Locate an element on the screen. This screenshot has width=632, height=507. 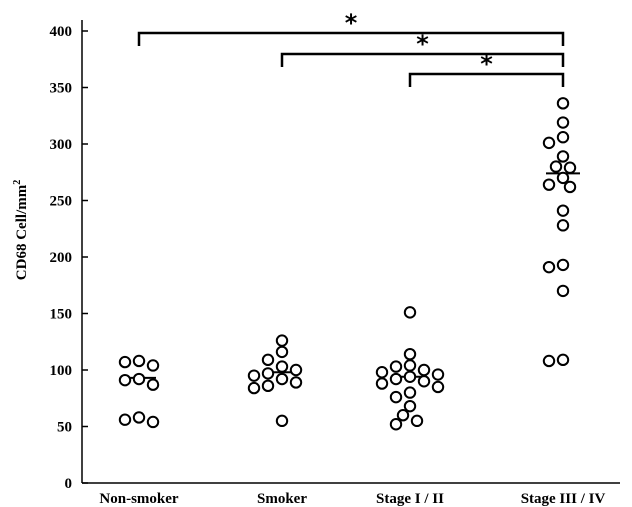
significance-brackets: * * * is located at coordinates (351, 48).